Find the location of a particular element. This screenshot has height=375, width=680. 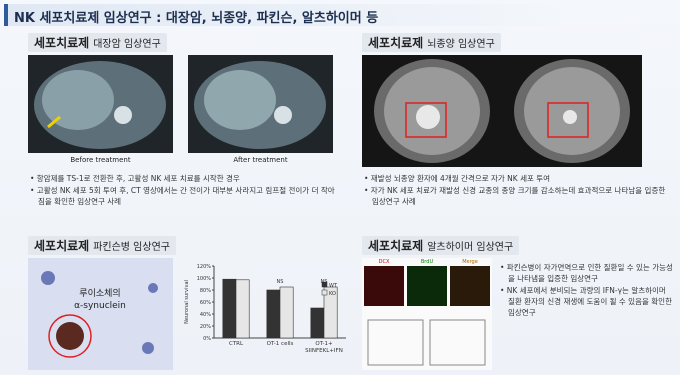

image-label: Merge is located at coordinates (470, 262).